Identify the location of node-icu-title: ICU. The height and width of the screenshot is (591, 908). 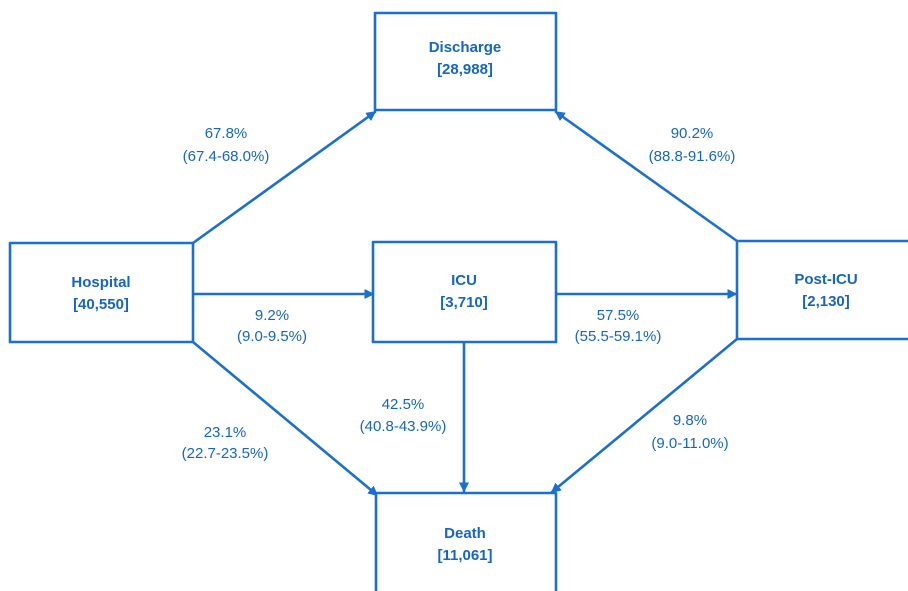
(464, 280).